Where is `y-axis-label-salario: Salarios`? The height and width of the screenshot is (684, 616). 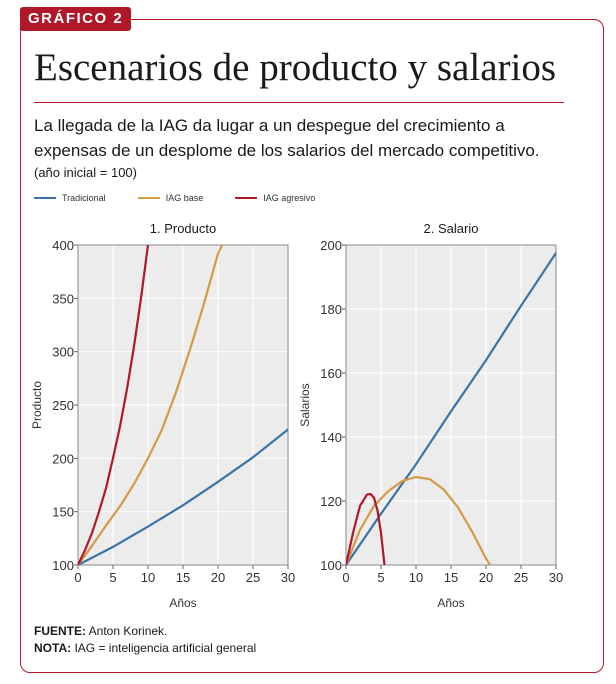 y-axis-label-salario: Salarios is located at coordinates (305, 404).